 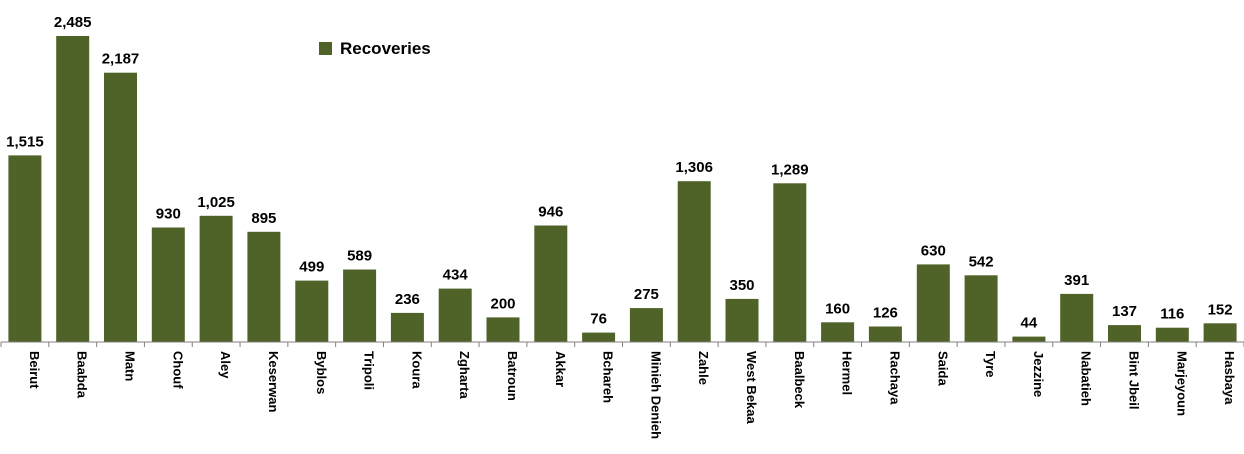 I want to click on category-label: Baalbeck, so click(x=799, y=380).